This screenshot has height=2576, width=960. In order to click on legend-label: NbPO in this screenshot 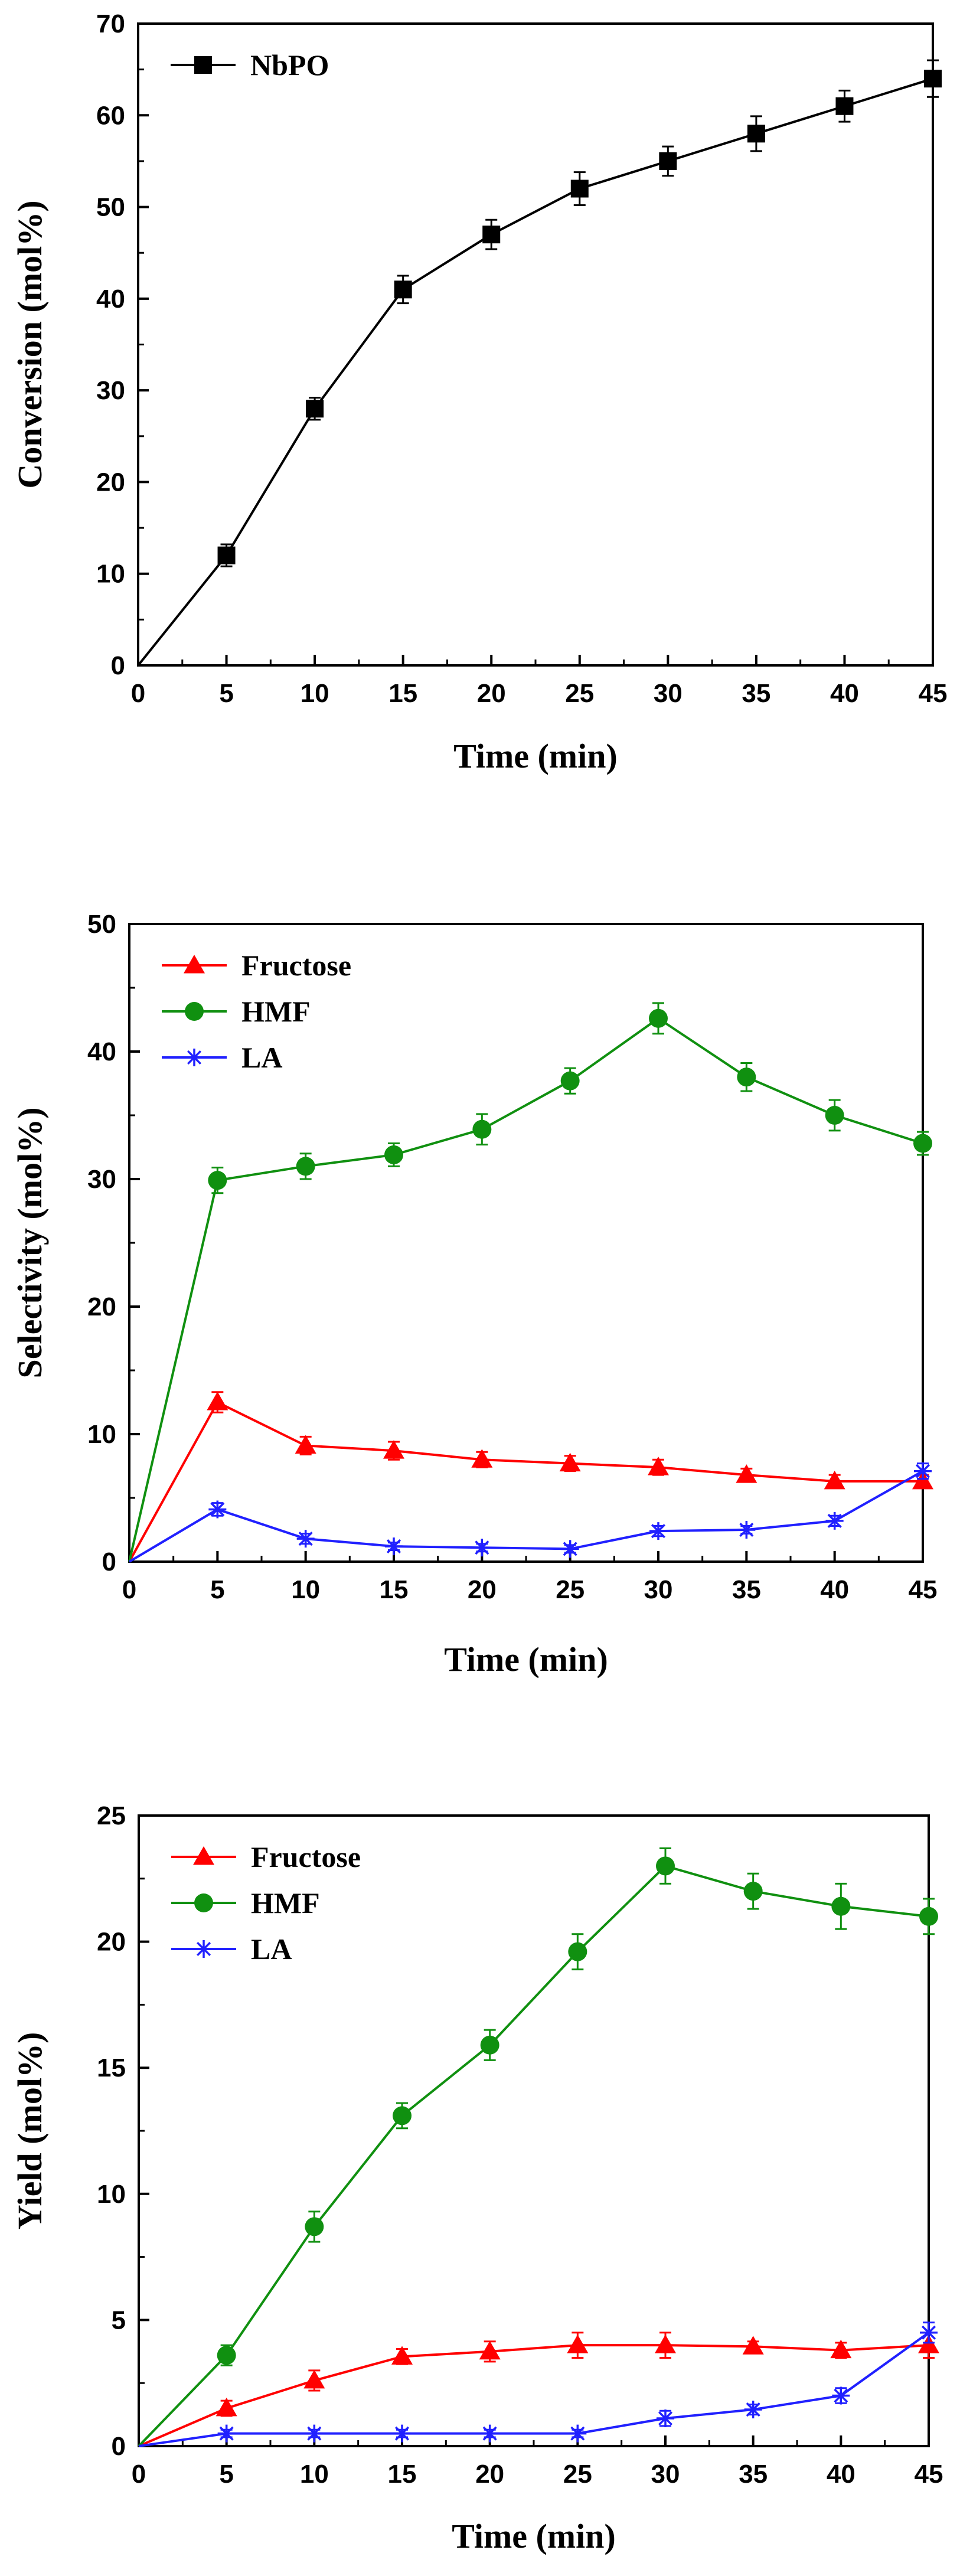, I will do `click(289, 64)`.